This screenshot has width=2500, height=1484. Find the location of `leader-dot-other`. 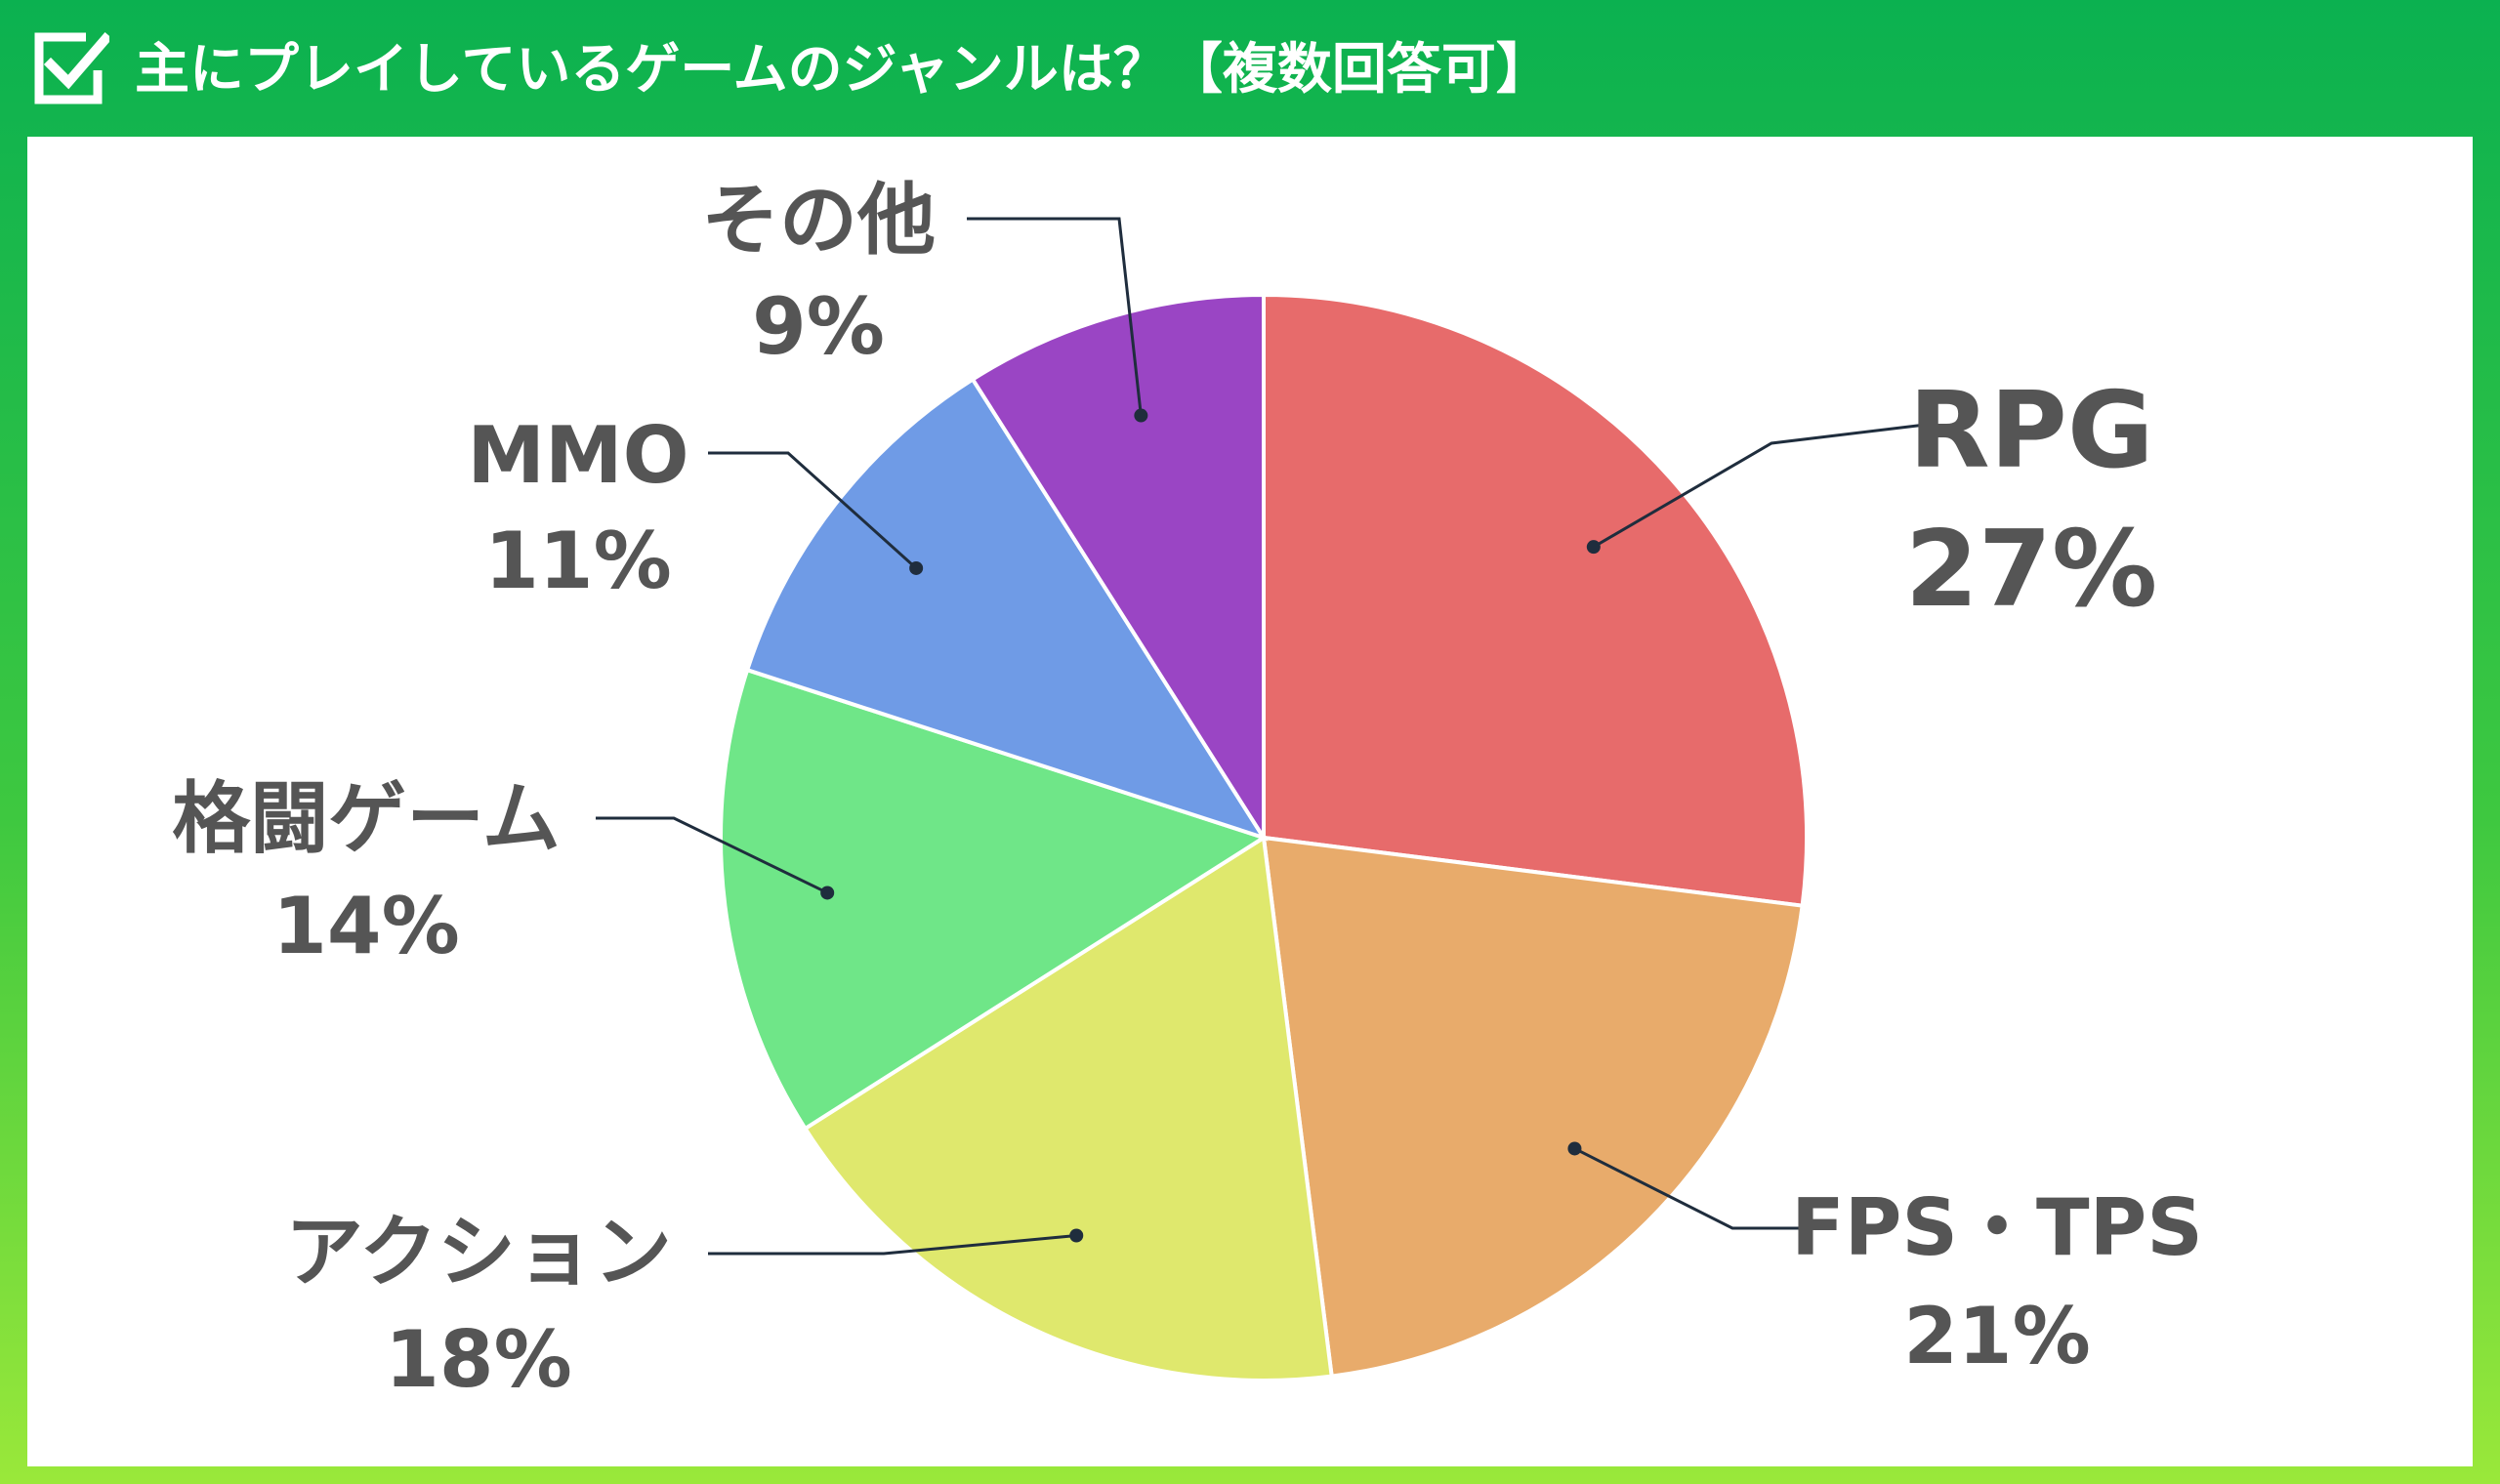

leader-dot-other is located at coordinates (1141, 415).